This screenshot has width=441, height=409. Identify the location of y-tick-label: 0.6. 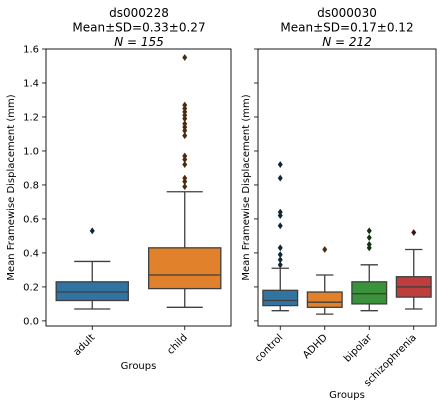
(31, 219).